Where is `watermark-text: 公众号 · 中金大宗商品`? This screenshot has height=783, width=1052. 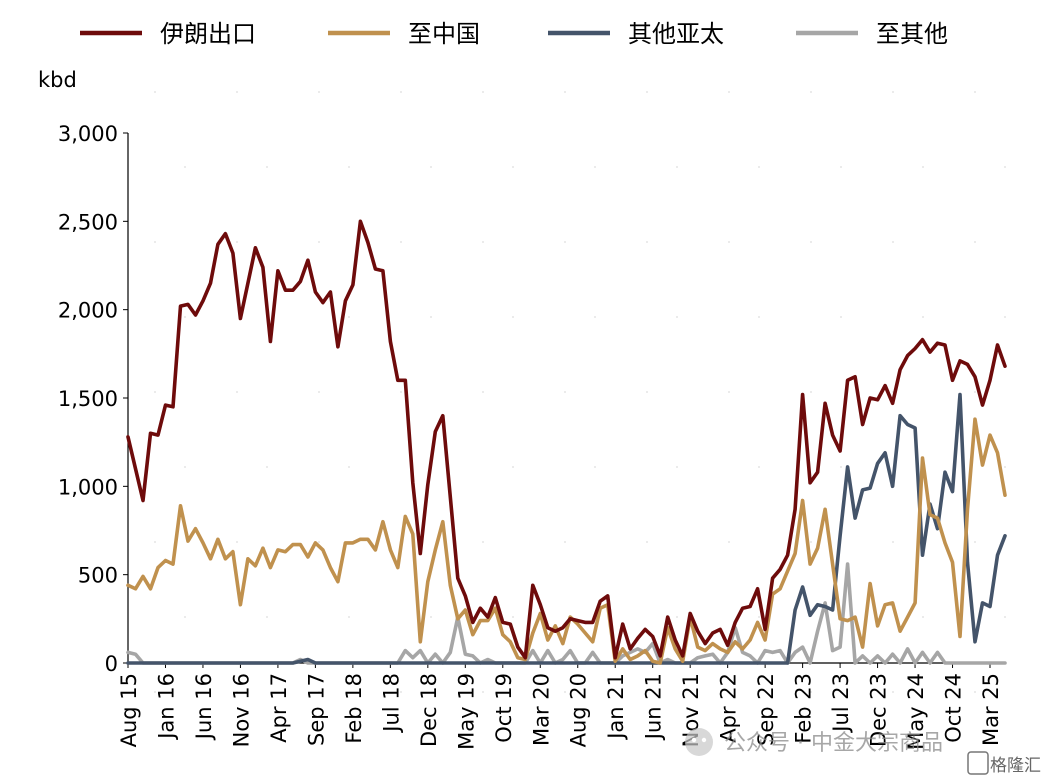 watermark-text: 公众号 · 中金大宗商品 is located at coordinates (833, 743).